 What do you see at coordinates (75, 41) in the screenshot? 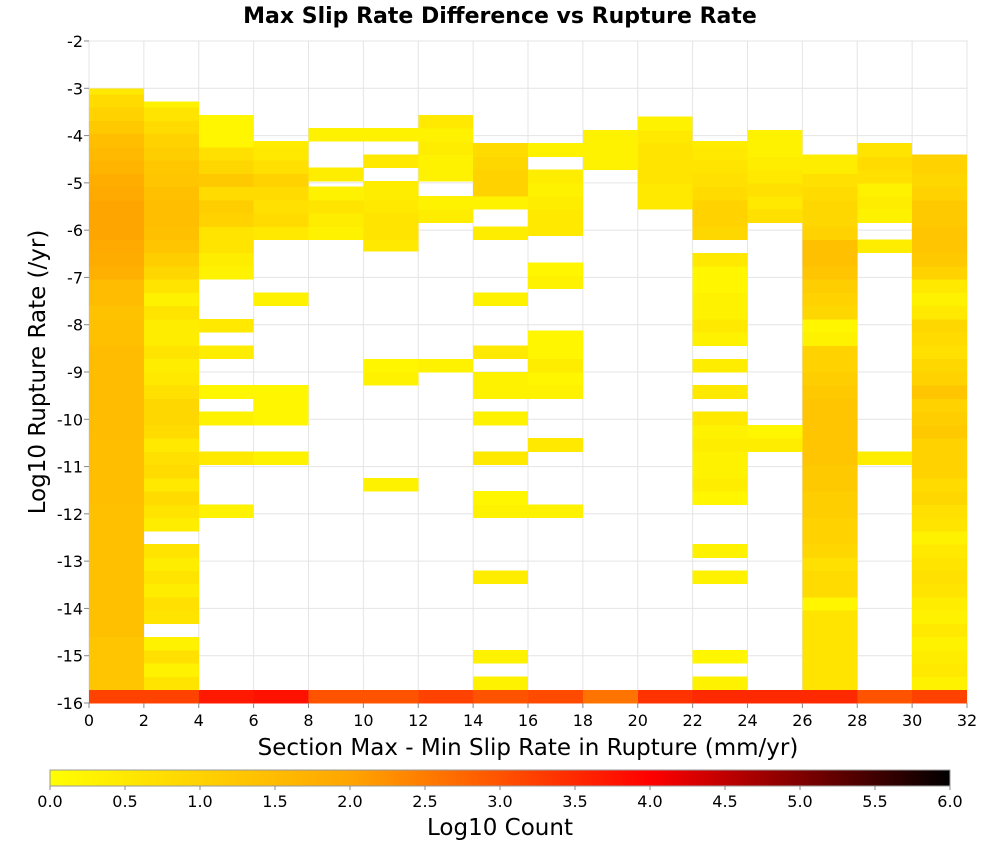
I see `y-tick-label: -2` at bounding box center [75, 41].